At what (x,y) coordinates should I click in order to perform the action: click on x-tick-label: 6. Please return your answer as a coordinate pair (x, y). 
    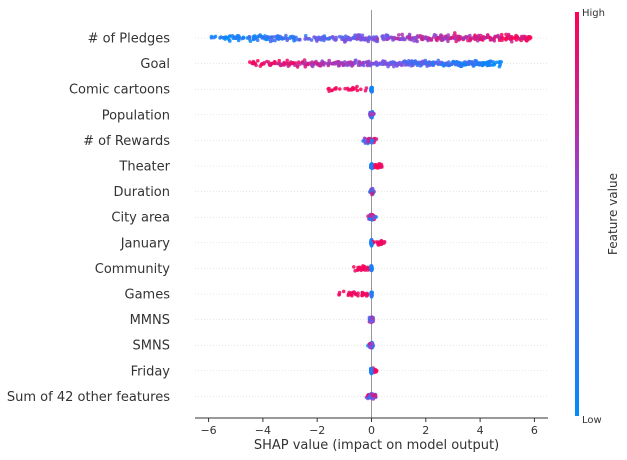
    Looking at the image, I should click on (534, 430).